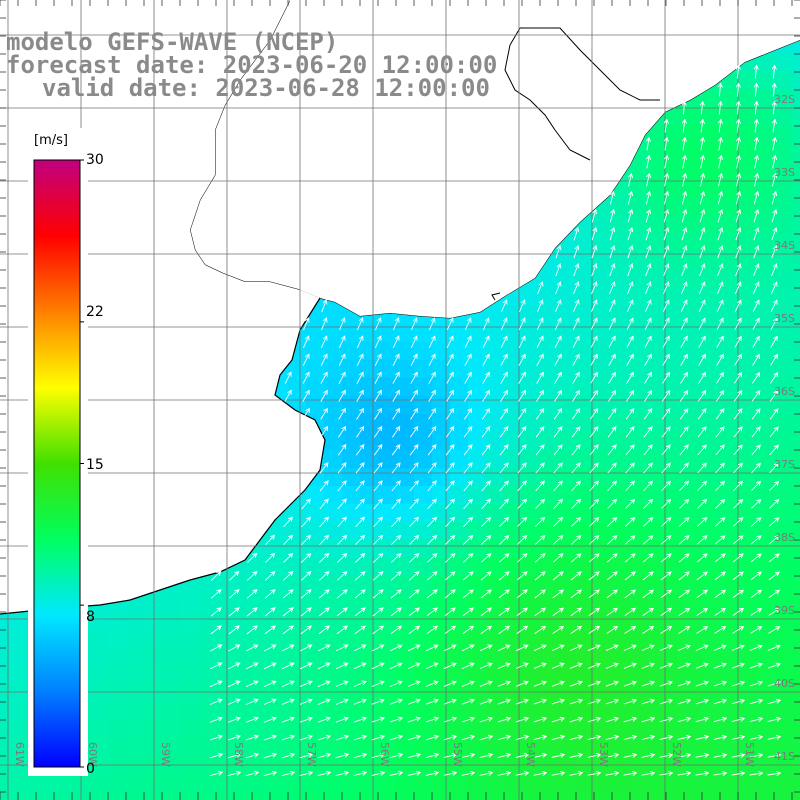  I want to click on title-forecast-date: forecast date: 2023-06-20 12:00:00, so click(252, 65).